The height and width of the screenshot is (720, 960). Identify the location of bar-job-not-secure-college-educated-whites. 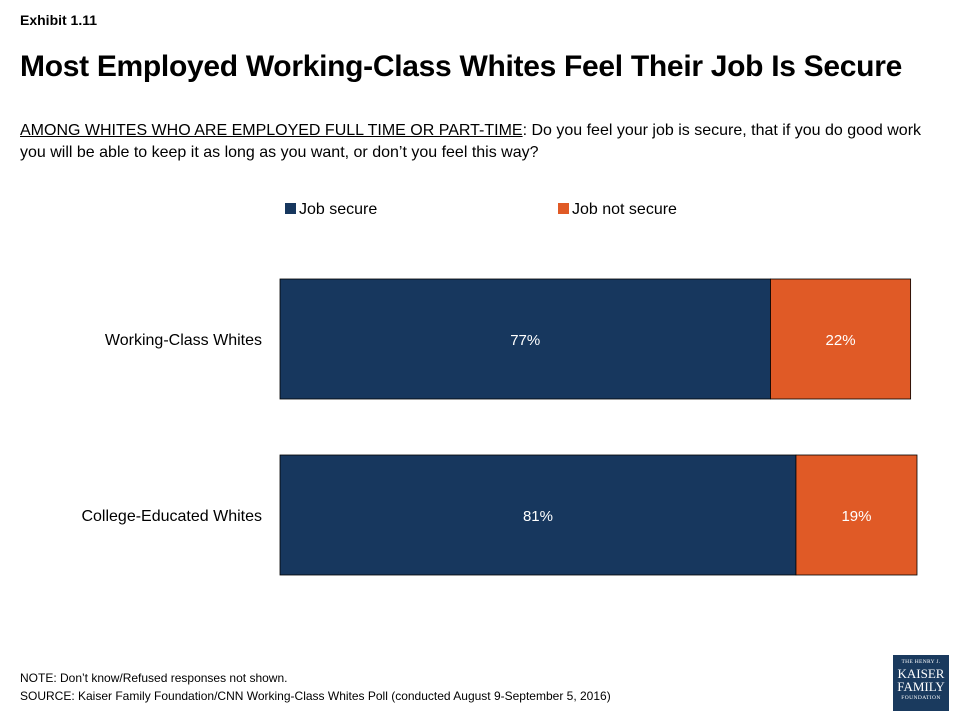
(856, 515).